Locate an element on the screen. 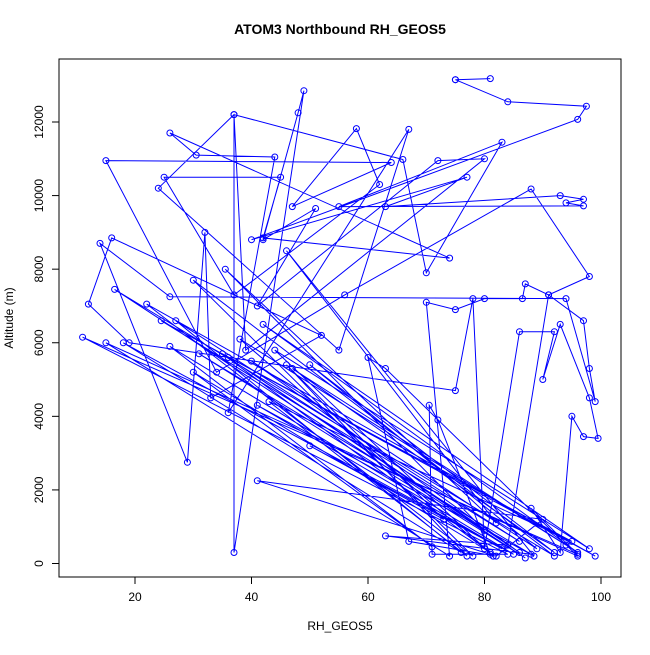  y-tick-label: 10000 is located at coordinates (39, 196).